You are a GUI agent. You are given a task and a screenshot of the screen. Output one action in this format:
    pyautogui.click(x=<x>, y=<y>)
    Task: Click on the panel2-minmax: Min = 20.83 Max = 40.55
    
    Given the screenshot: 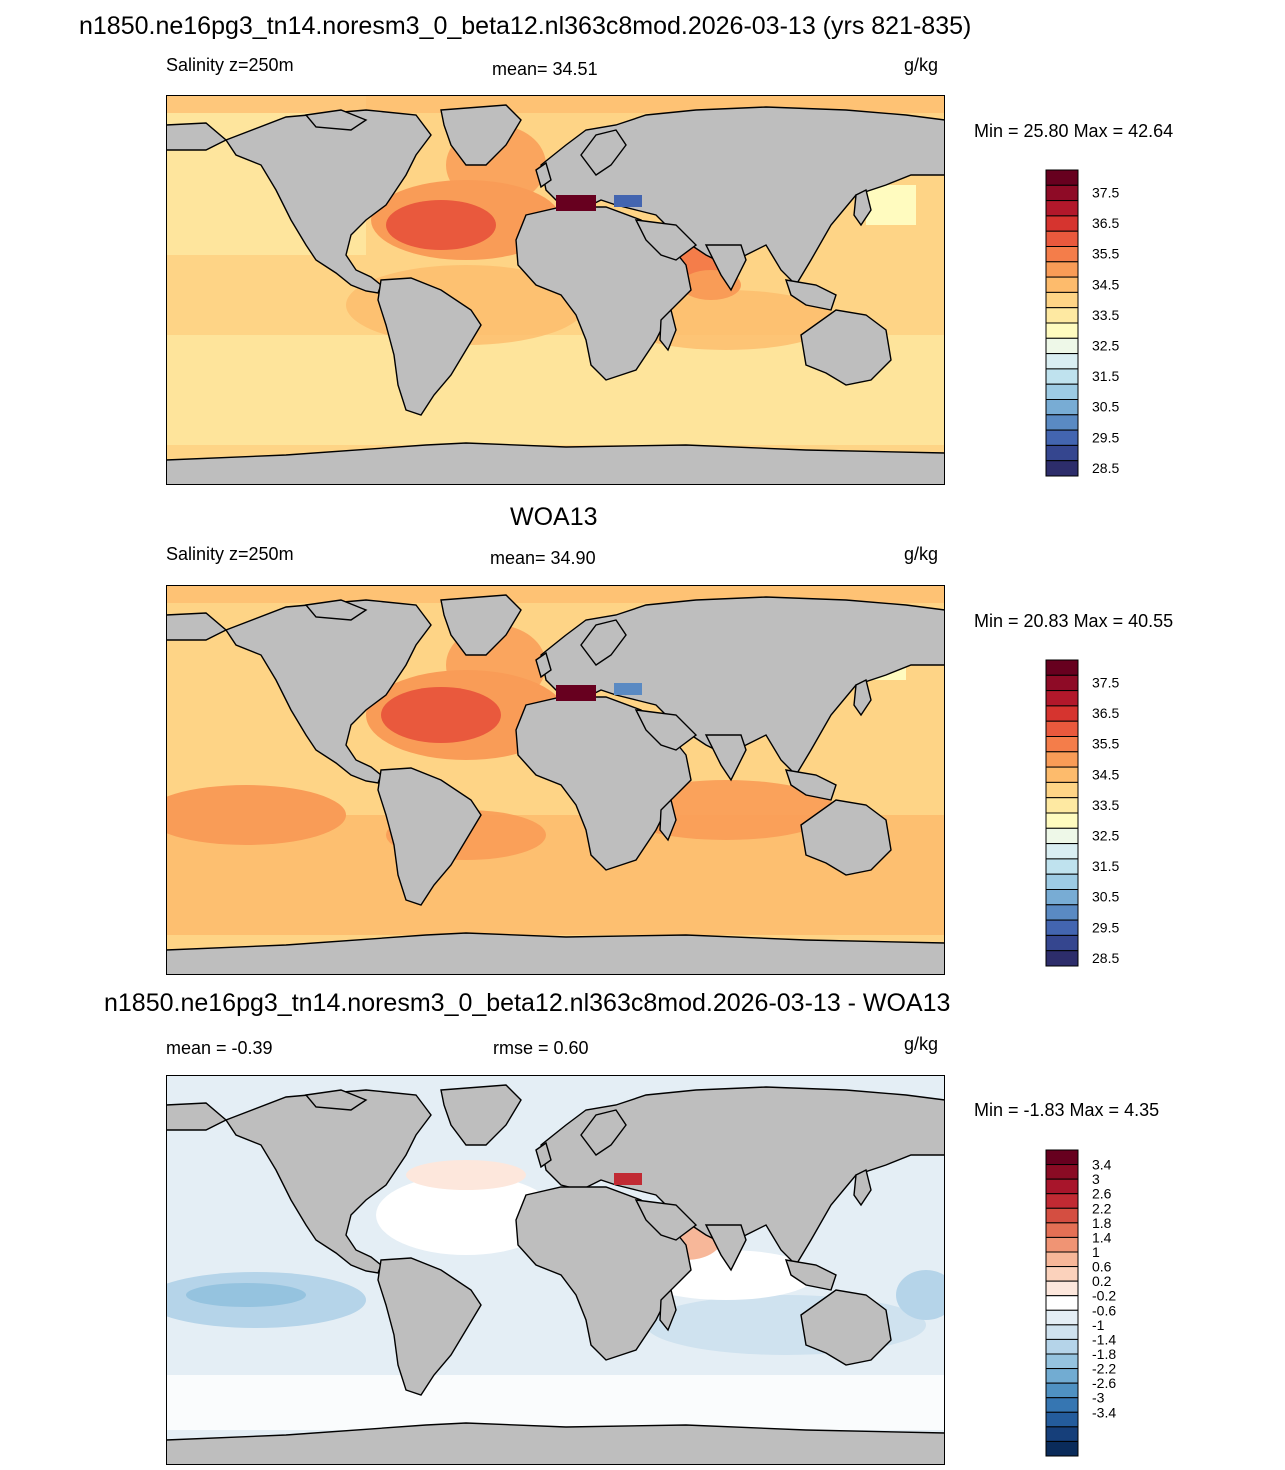 What is the action you would take?
    pyautogui.click(x=1074, y=621)
    